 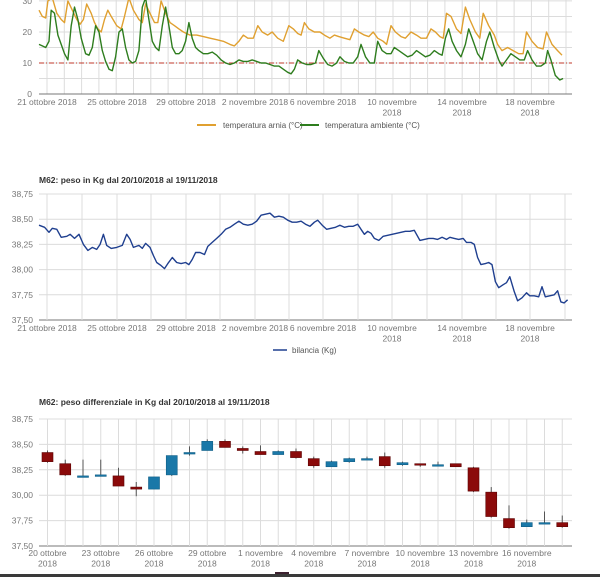 What do you see at coordinates (47, 328) in the screenshot?
I see `x-tick-label: 21 ottobre 2018` at bounding box center [47, 328].